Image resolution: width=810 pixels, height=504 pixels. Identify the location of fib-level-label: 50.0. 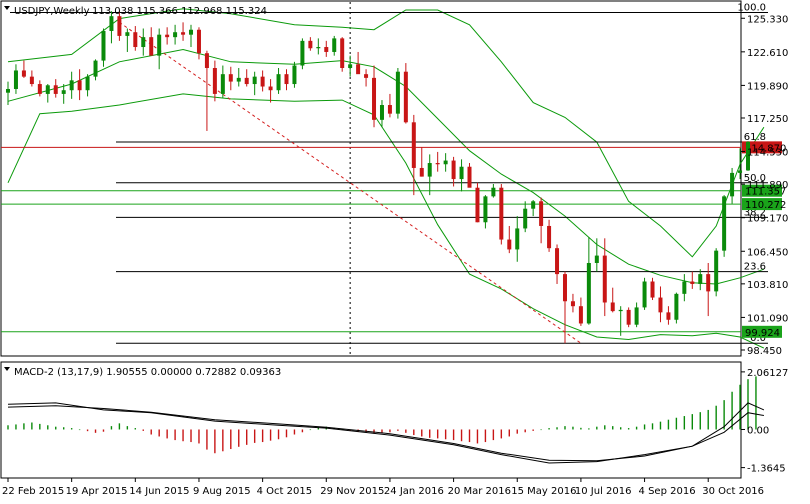
(755, 178).